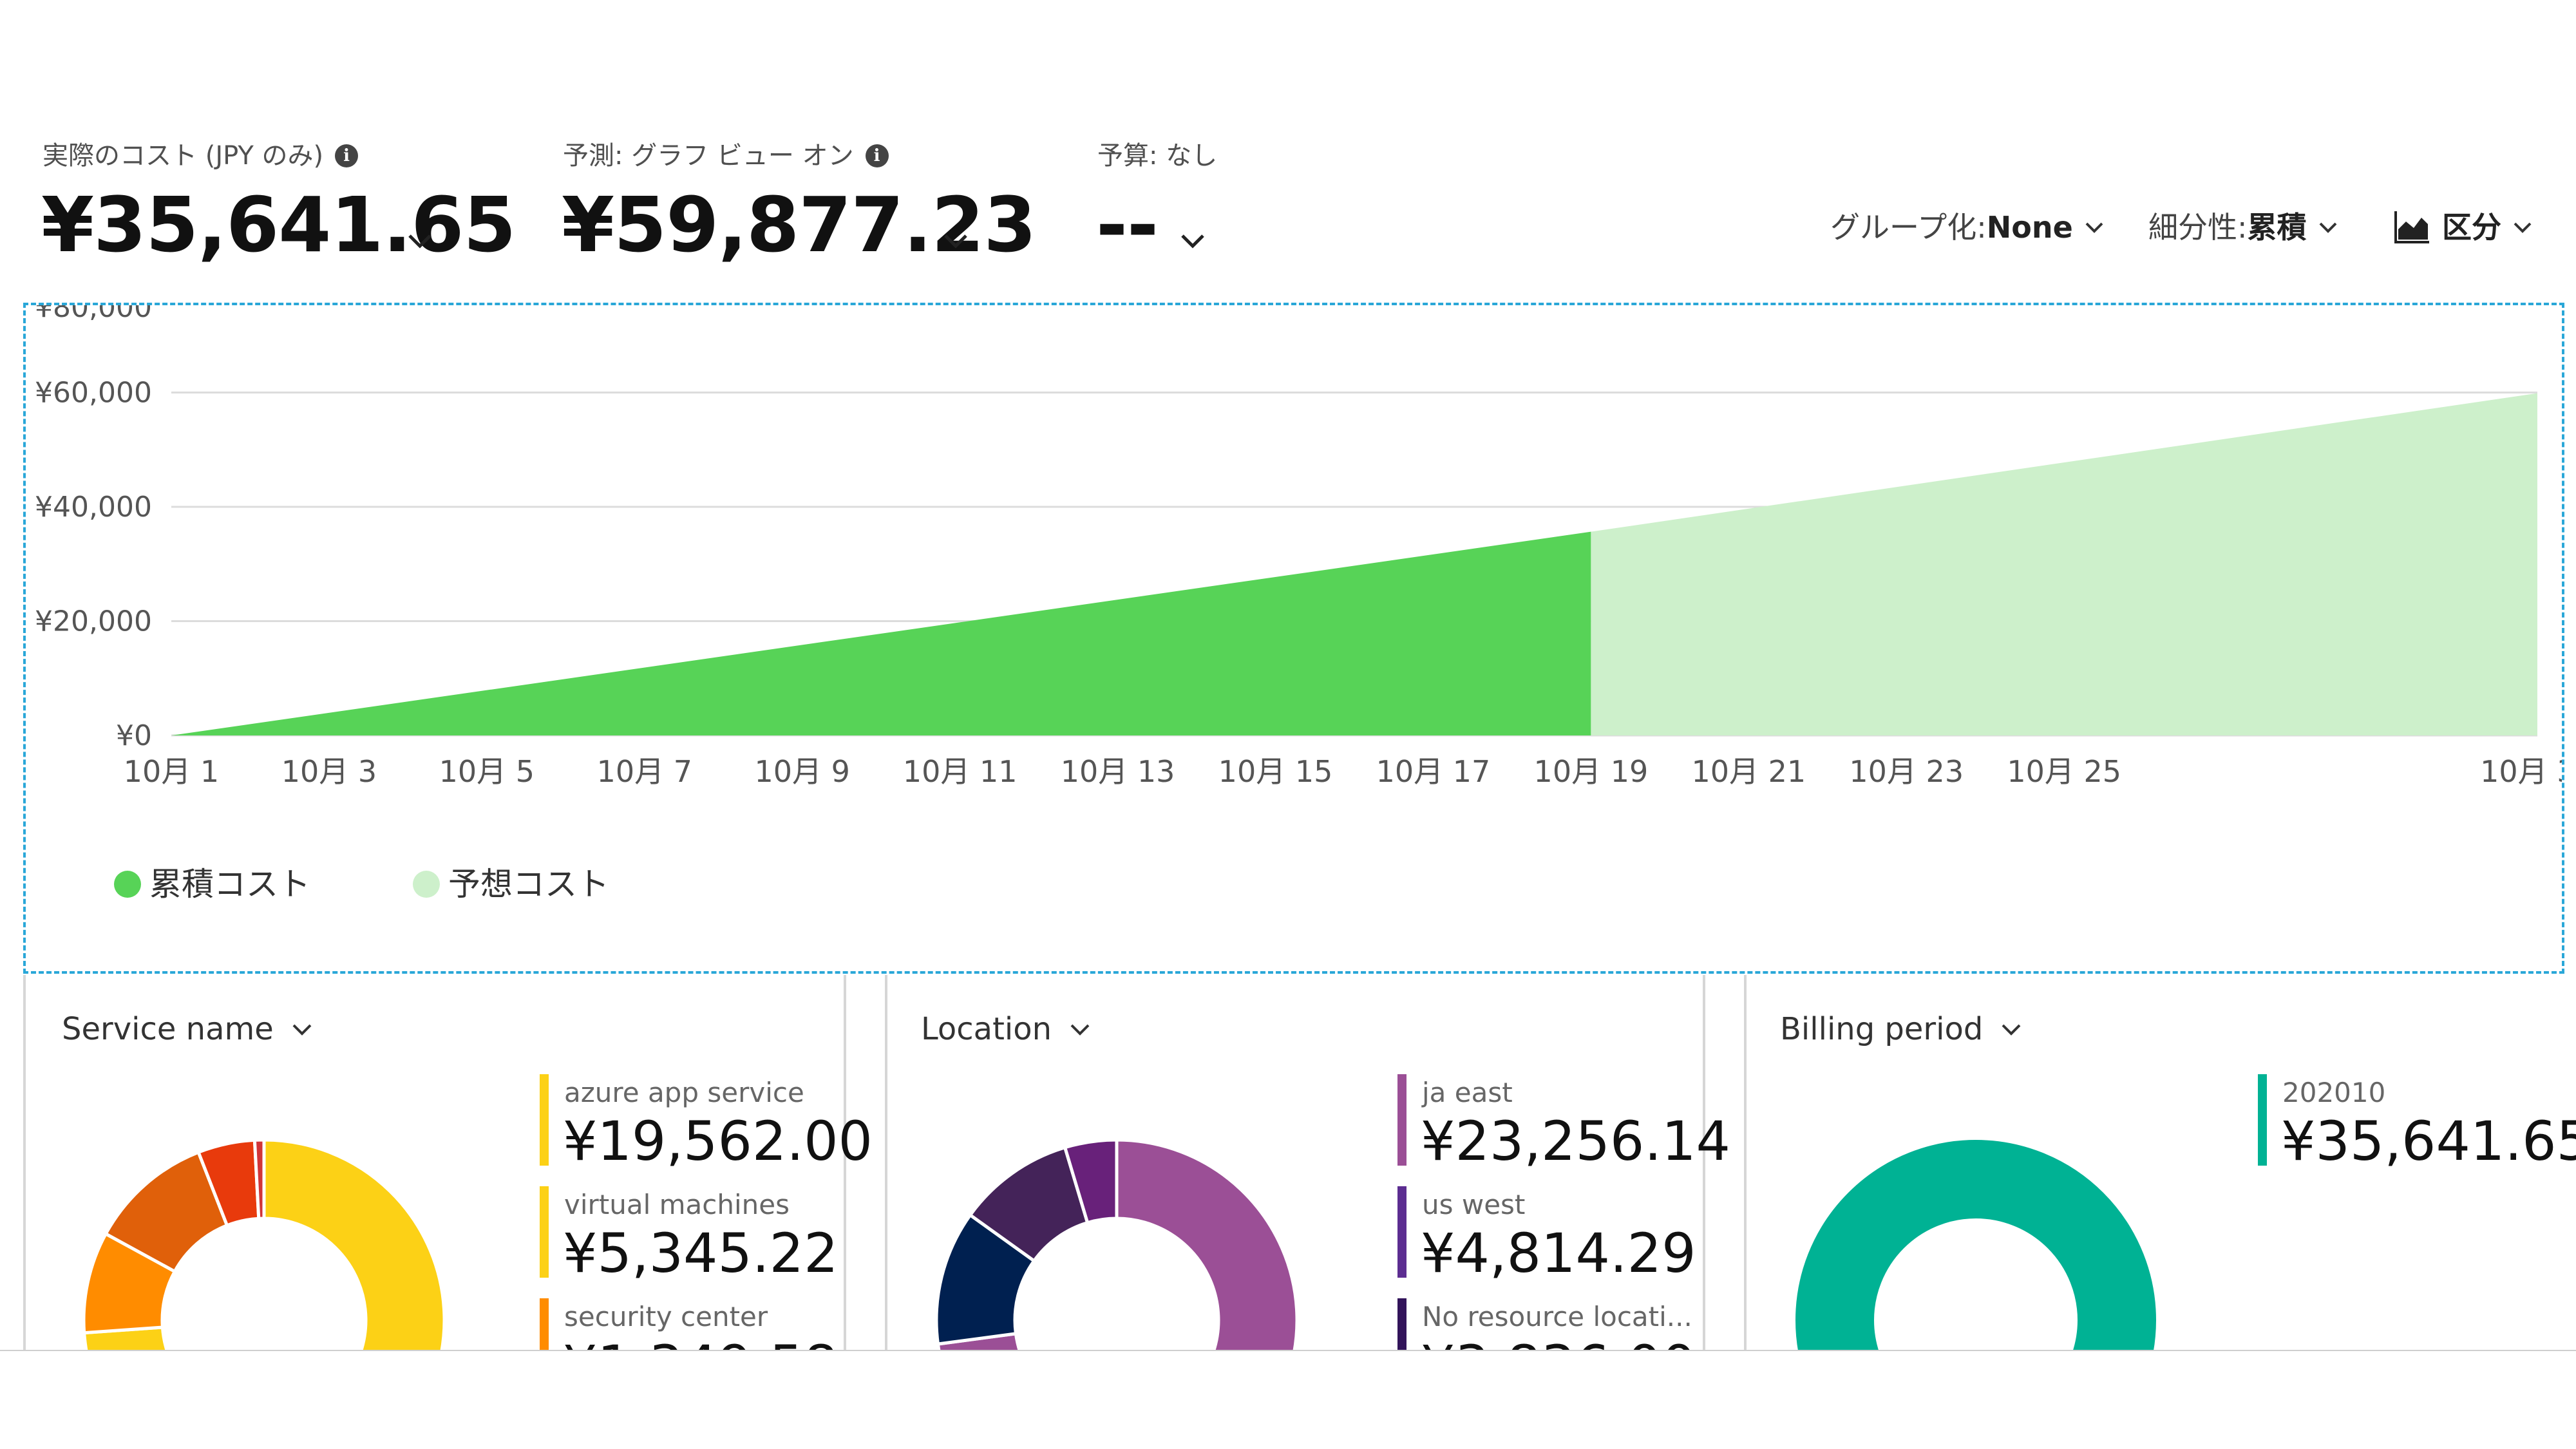 The height and width of the screenshot is (1449, 2576). Describe the element at coordinates (961, 772) in the screenshot. I see `x-tick-label: 10月 11` at that location.